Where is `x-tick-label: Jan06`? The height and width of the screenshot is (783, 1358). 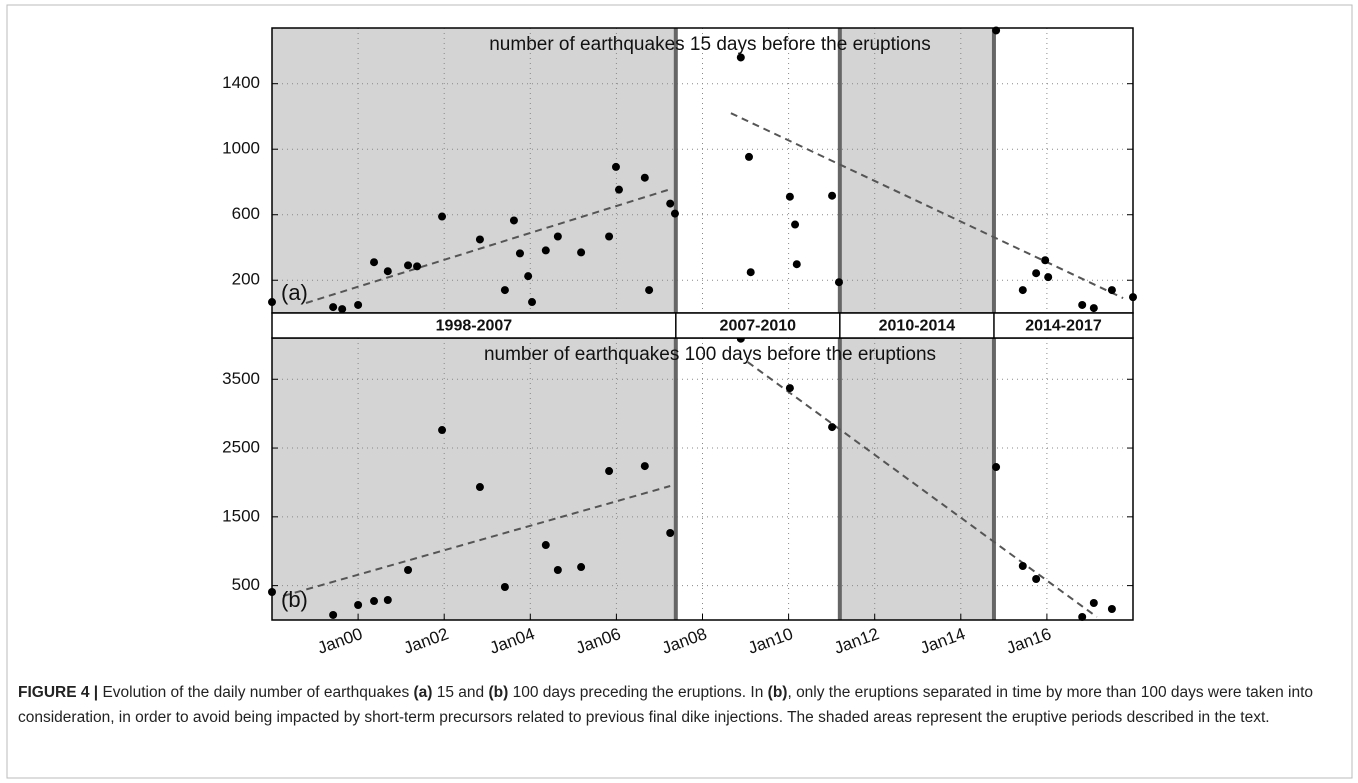
x-tick-label: Jan06 is located at coordinates (598, 641).